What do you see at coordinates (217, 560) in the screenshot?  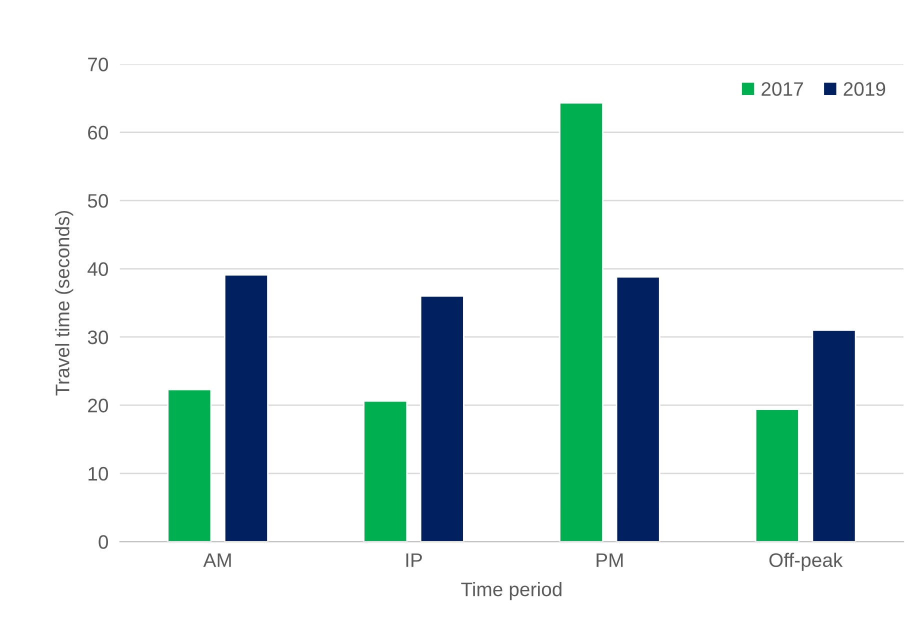 I see `x-tick-label: AM` at bounding box center [217, 560].